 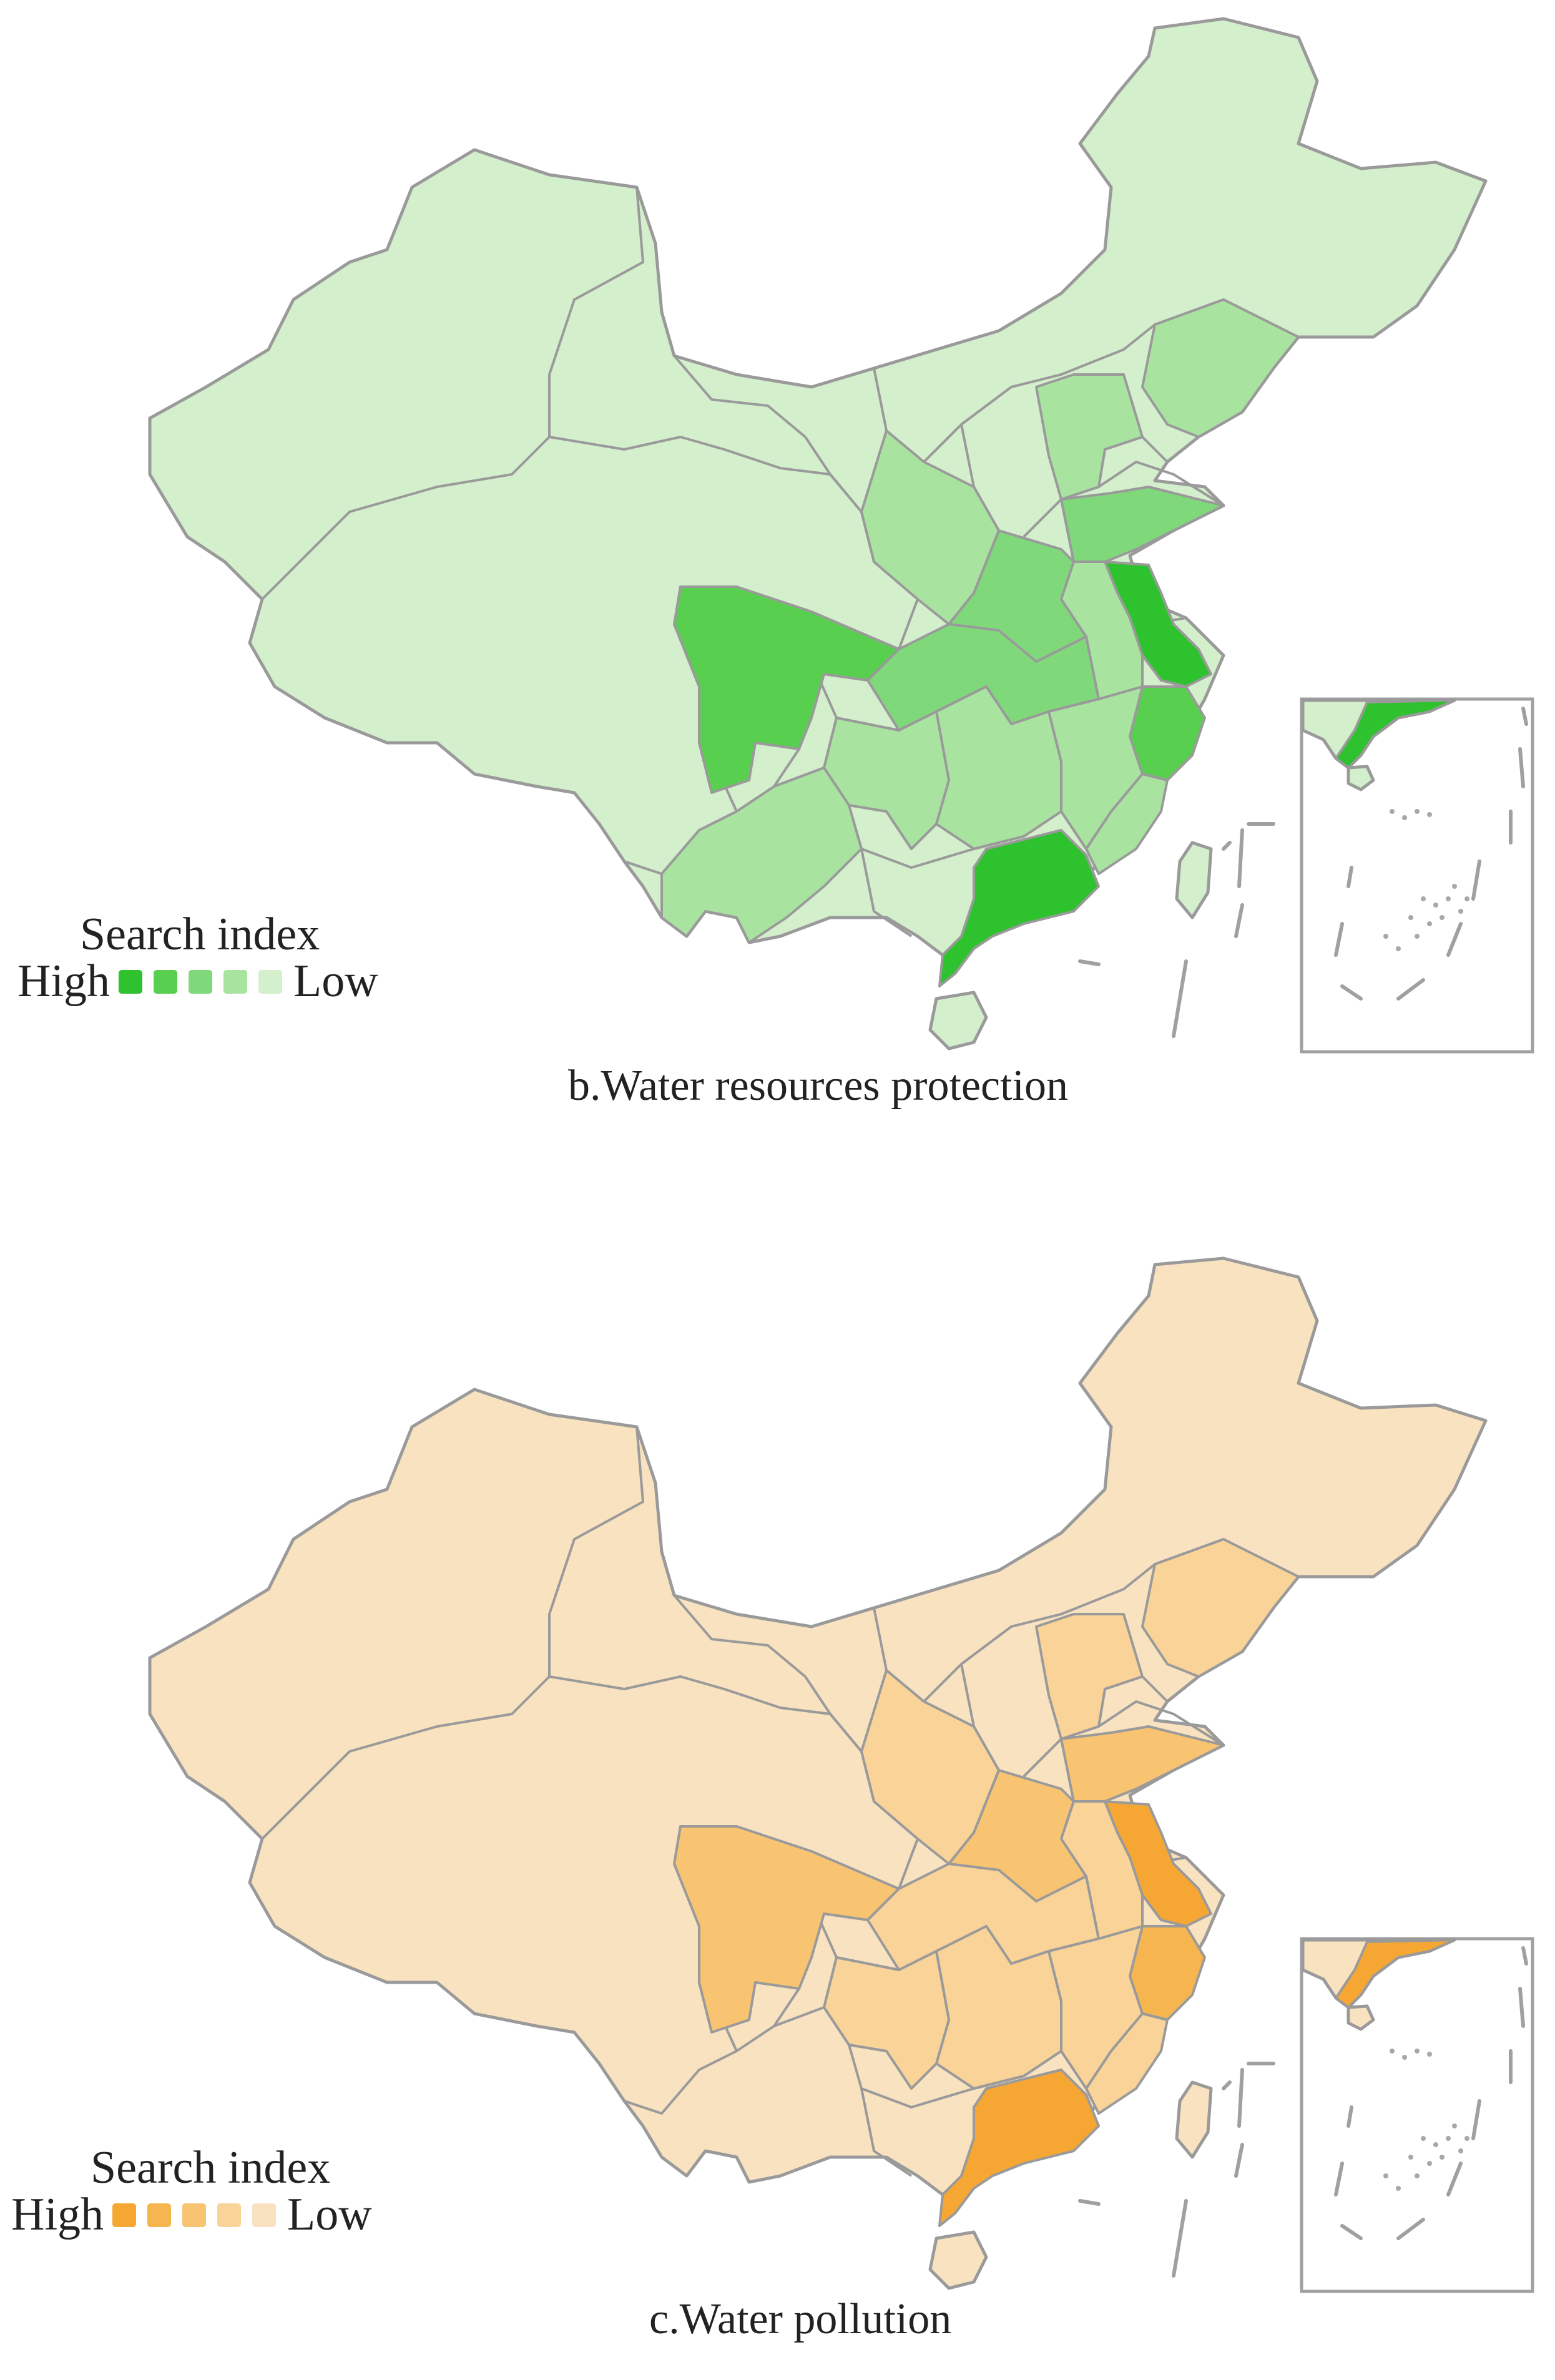 What do you see at coordinates (818, 1086) in the screenshot?
I see `figure-caption: b.Water resources protection` at bounding box center [818, 1086].